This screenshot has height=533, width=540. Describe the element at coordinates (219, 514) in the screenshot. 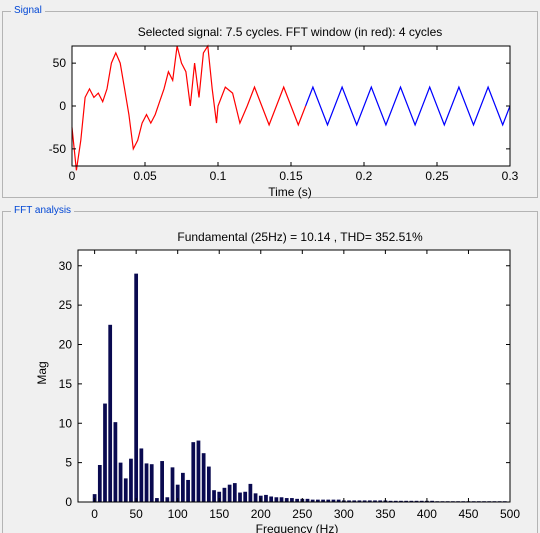

I see `fft-x-tick-label: 150` at that location.